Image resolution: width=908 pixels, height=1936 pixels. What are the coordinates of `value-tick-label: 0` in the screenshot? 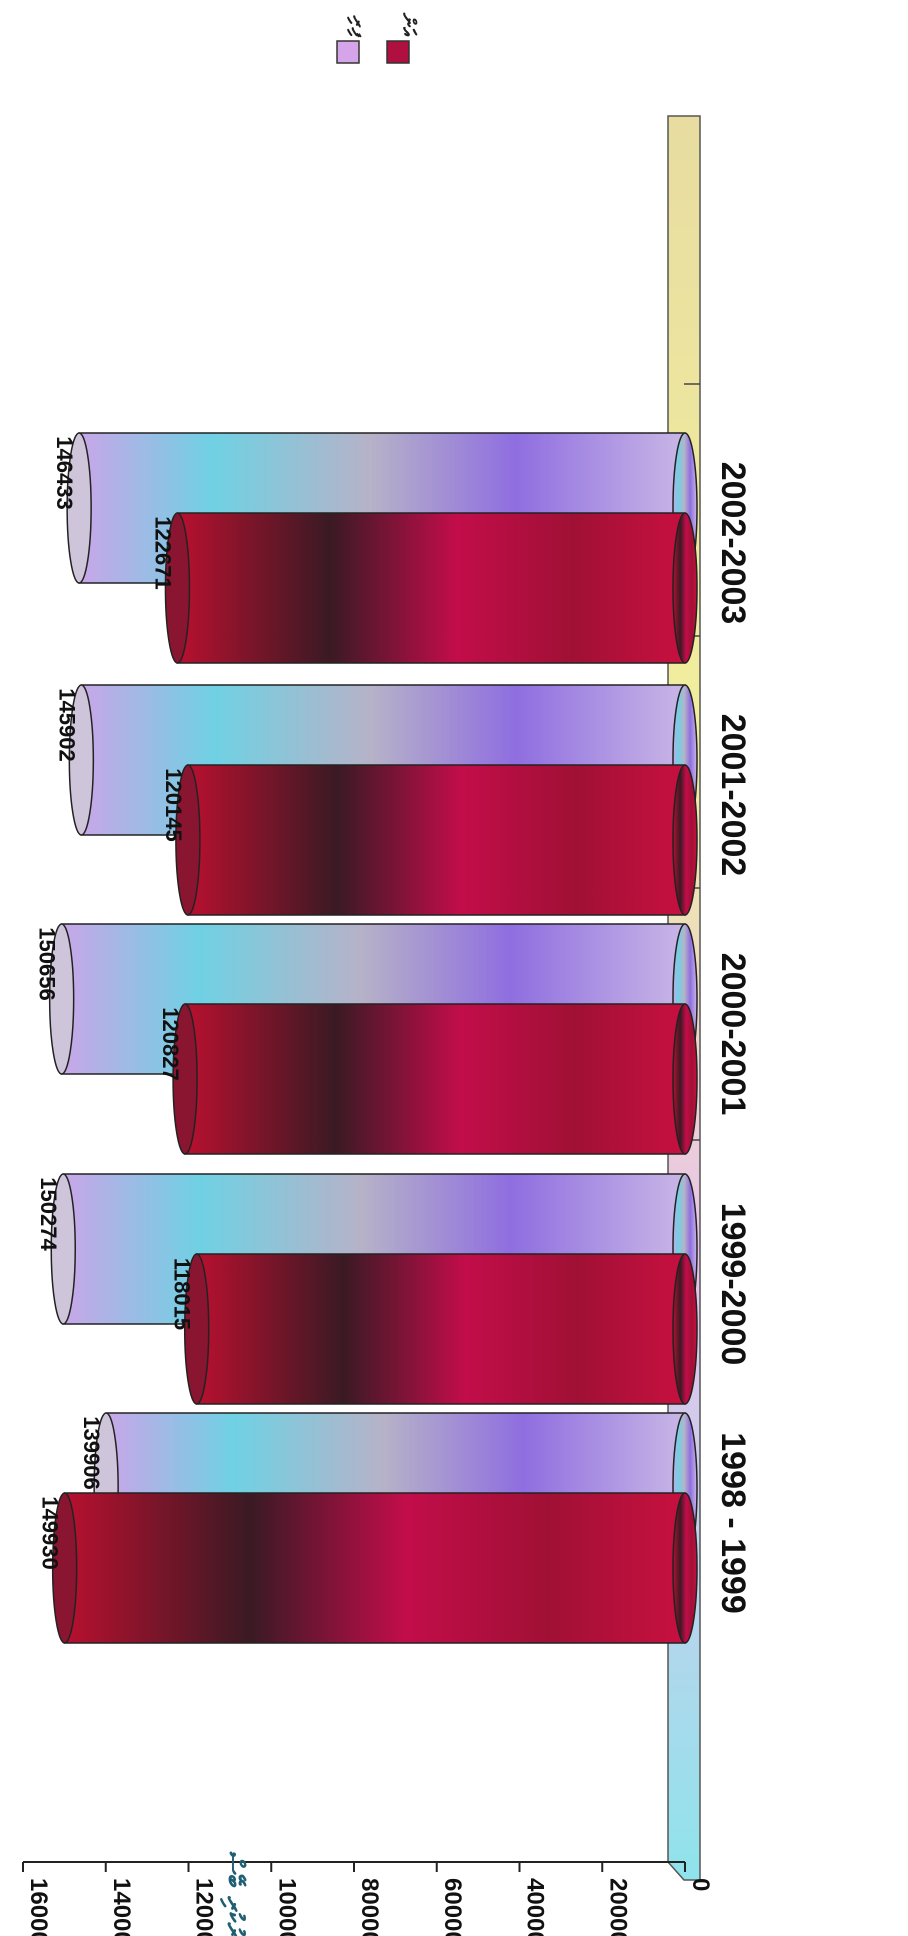 It's located at (700, 1884).